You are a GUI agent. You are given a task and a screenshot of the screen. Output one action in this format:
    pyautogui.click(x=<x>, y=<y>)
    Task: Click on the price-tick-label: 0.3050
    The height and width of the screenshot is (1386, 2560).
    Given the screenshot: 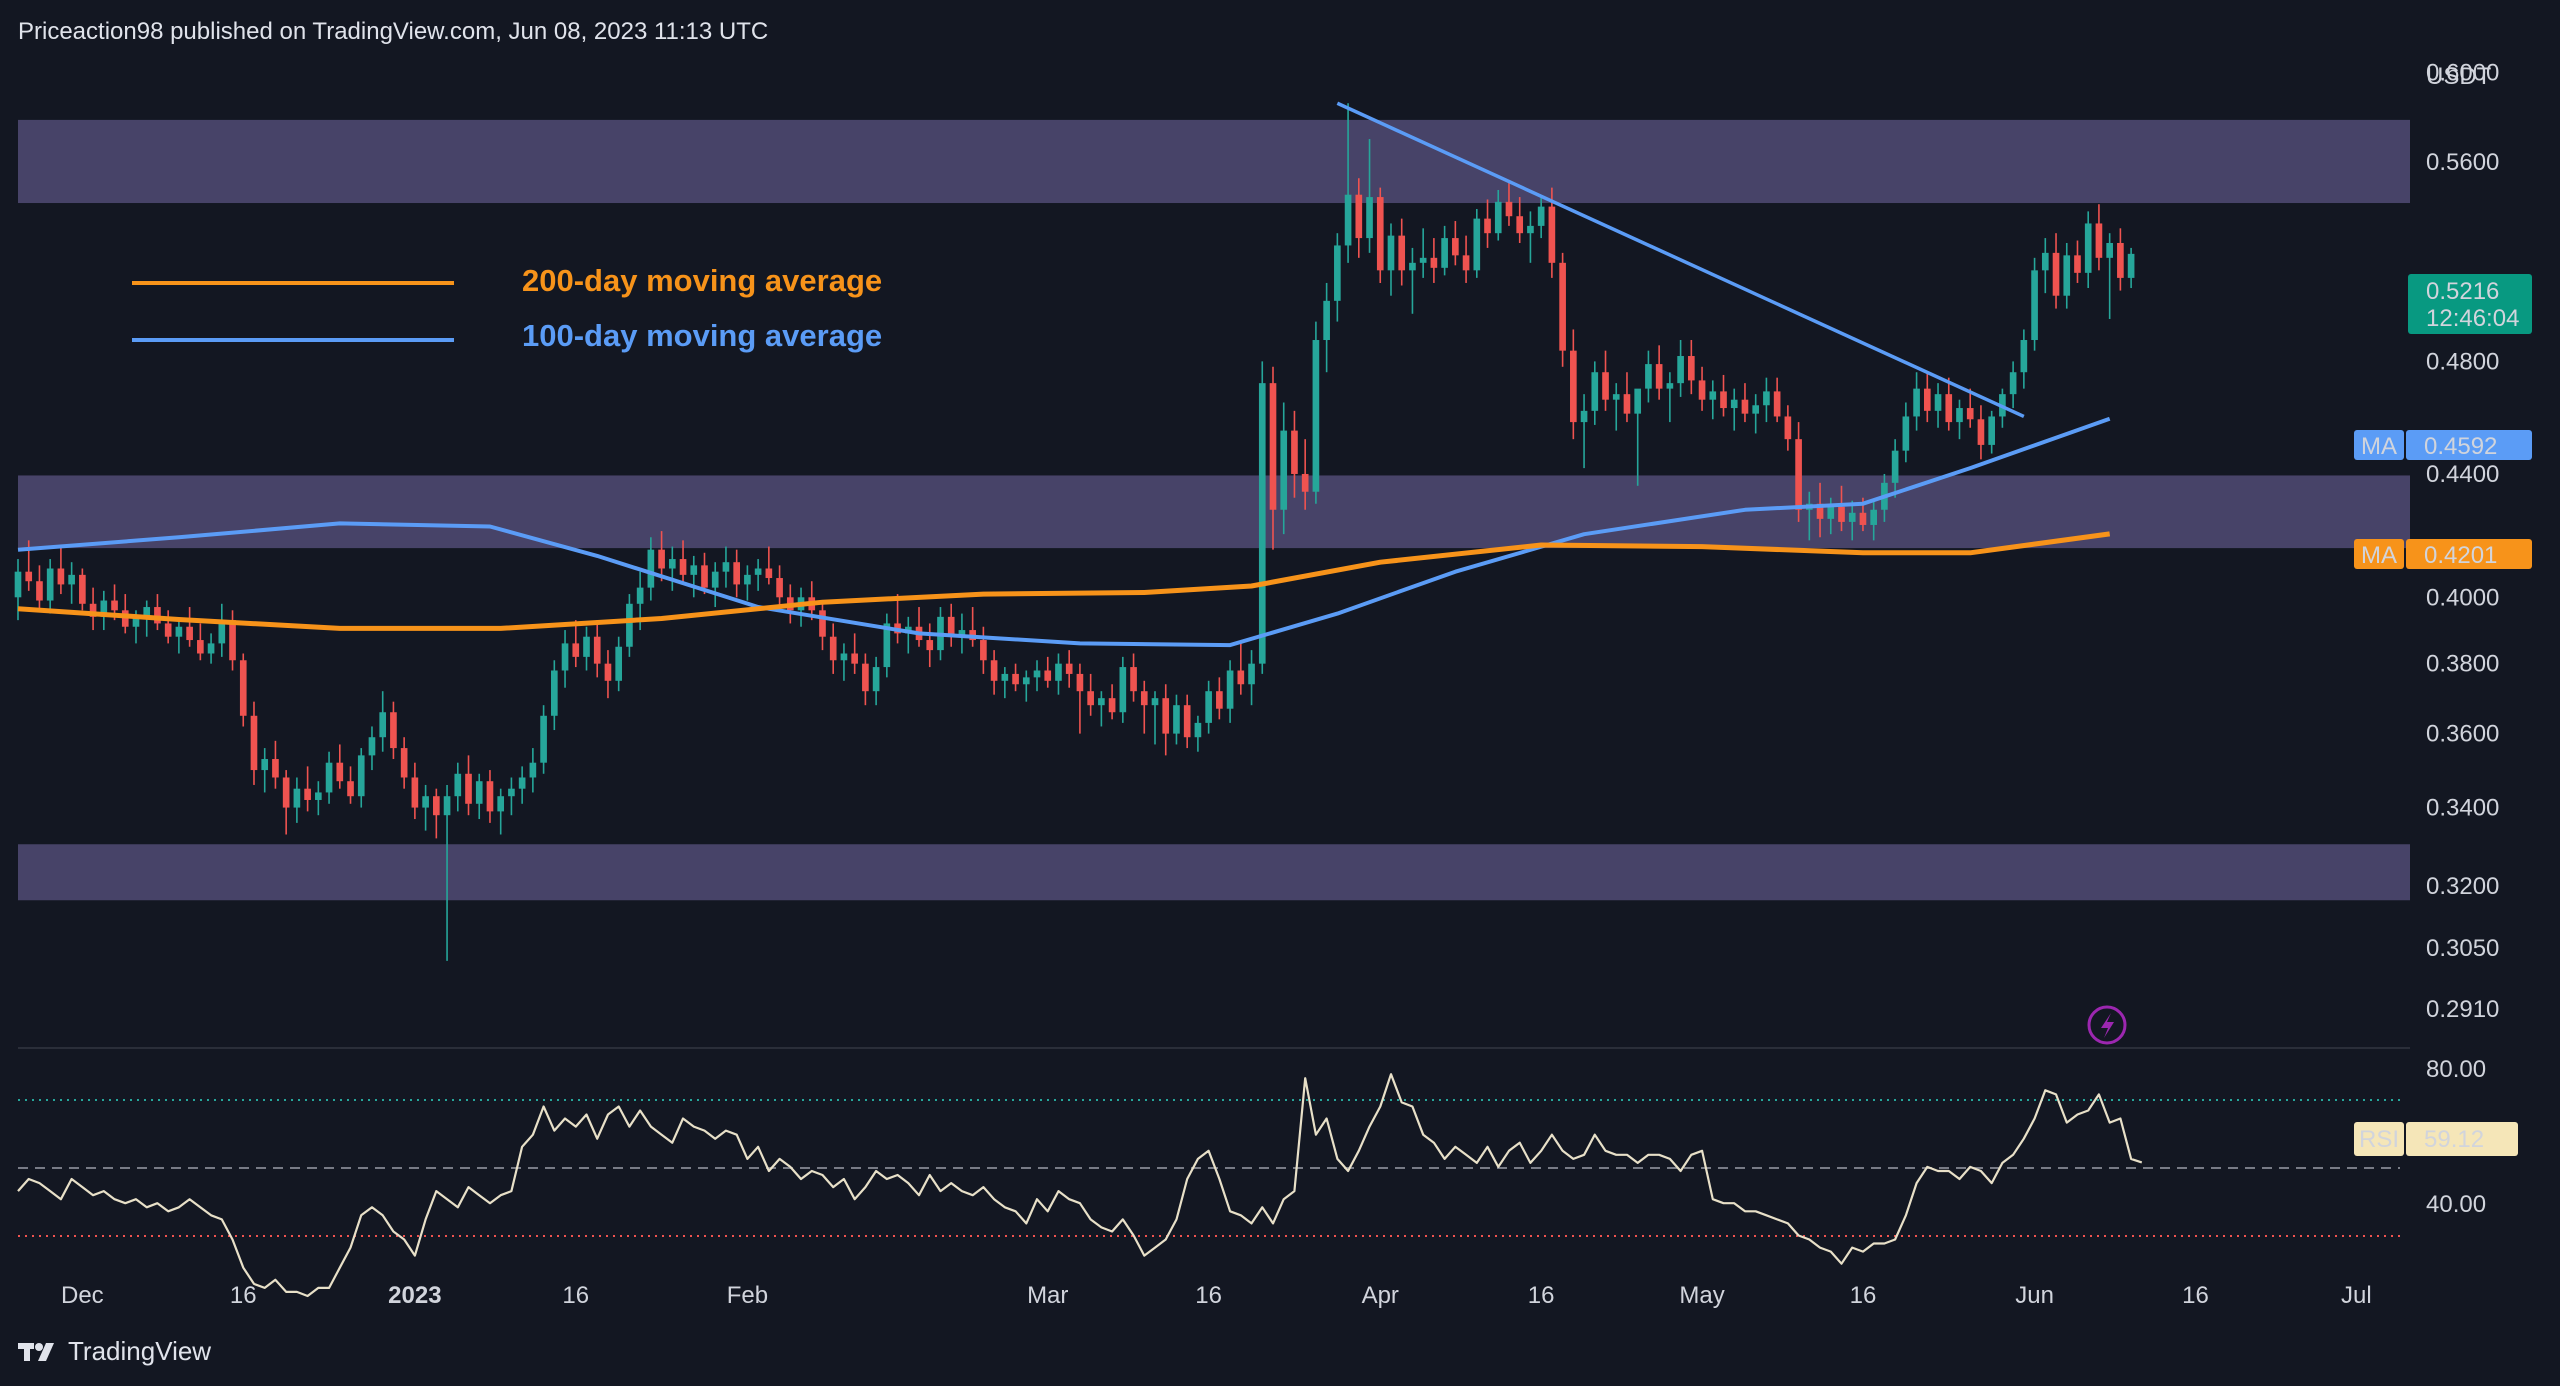 What is the action you would take?
    pyautogui.click(x=2462, y=948)
    